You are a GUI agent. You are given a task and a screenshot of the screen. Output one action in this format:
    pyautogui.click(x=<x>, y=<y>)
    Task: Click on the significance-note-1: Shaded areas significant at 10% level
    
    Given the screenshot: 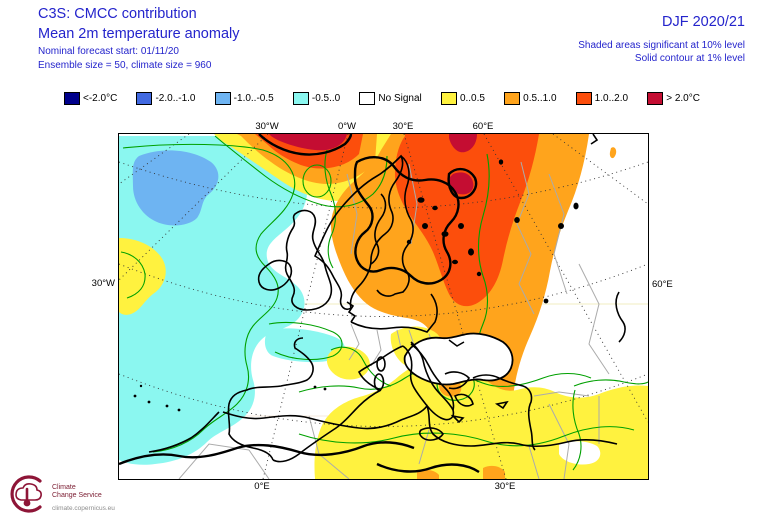 What is the action you would take?
    pyautogui.click(x=661, y=45)
    